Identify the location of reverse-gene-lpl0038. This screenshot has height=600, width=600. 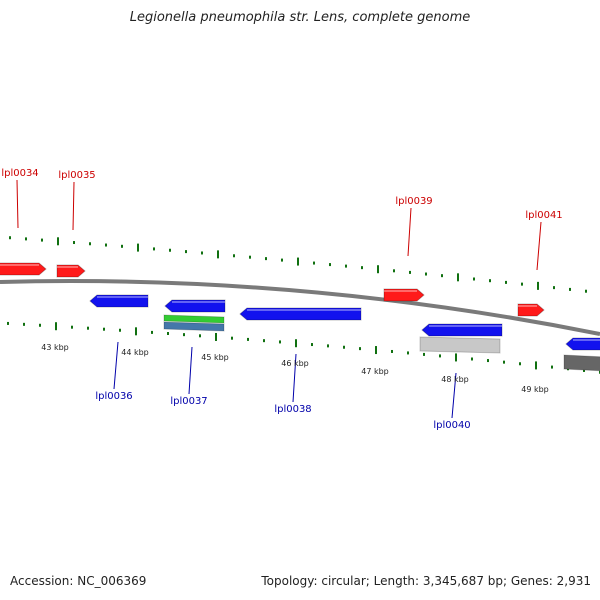
(300, 314).